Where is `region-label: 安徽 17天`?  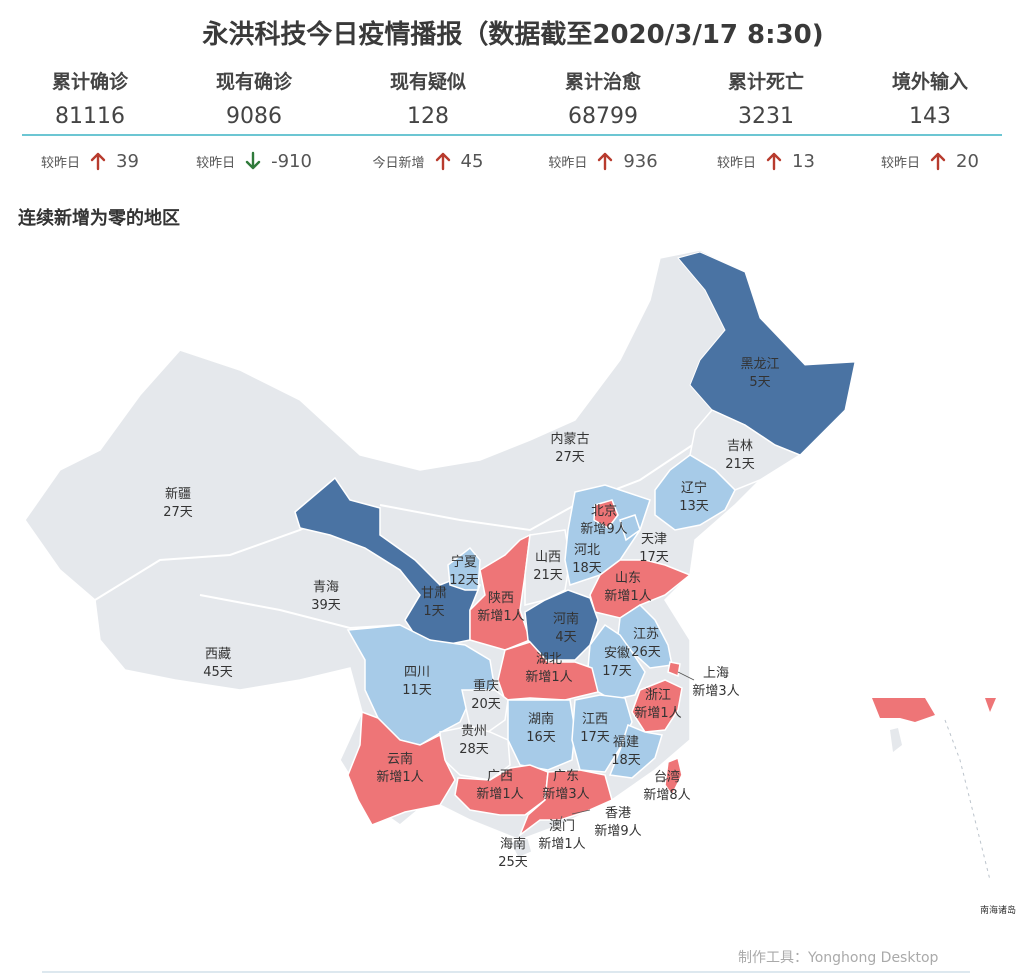
region-label: 安徽 17天 is located at coordinates (617, 662).